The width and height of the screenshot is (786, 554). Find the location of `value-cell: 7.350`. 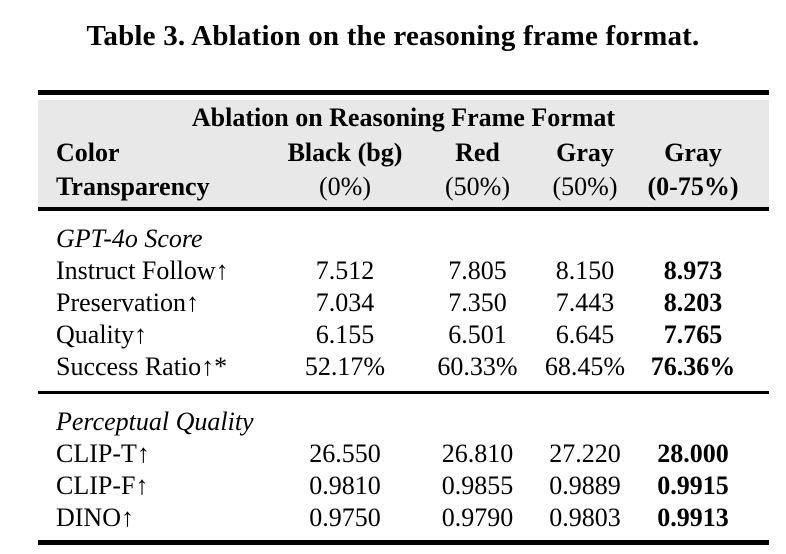

value-cell: 7.350 is located at coordinates (477, 302).